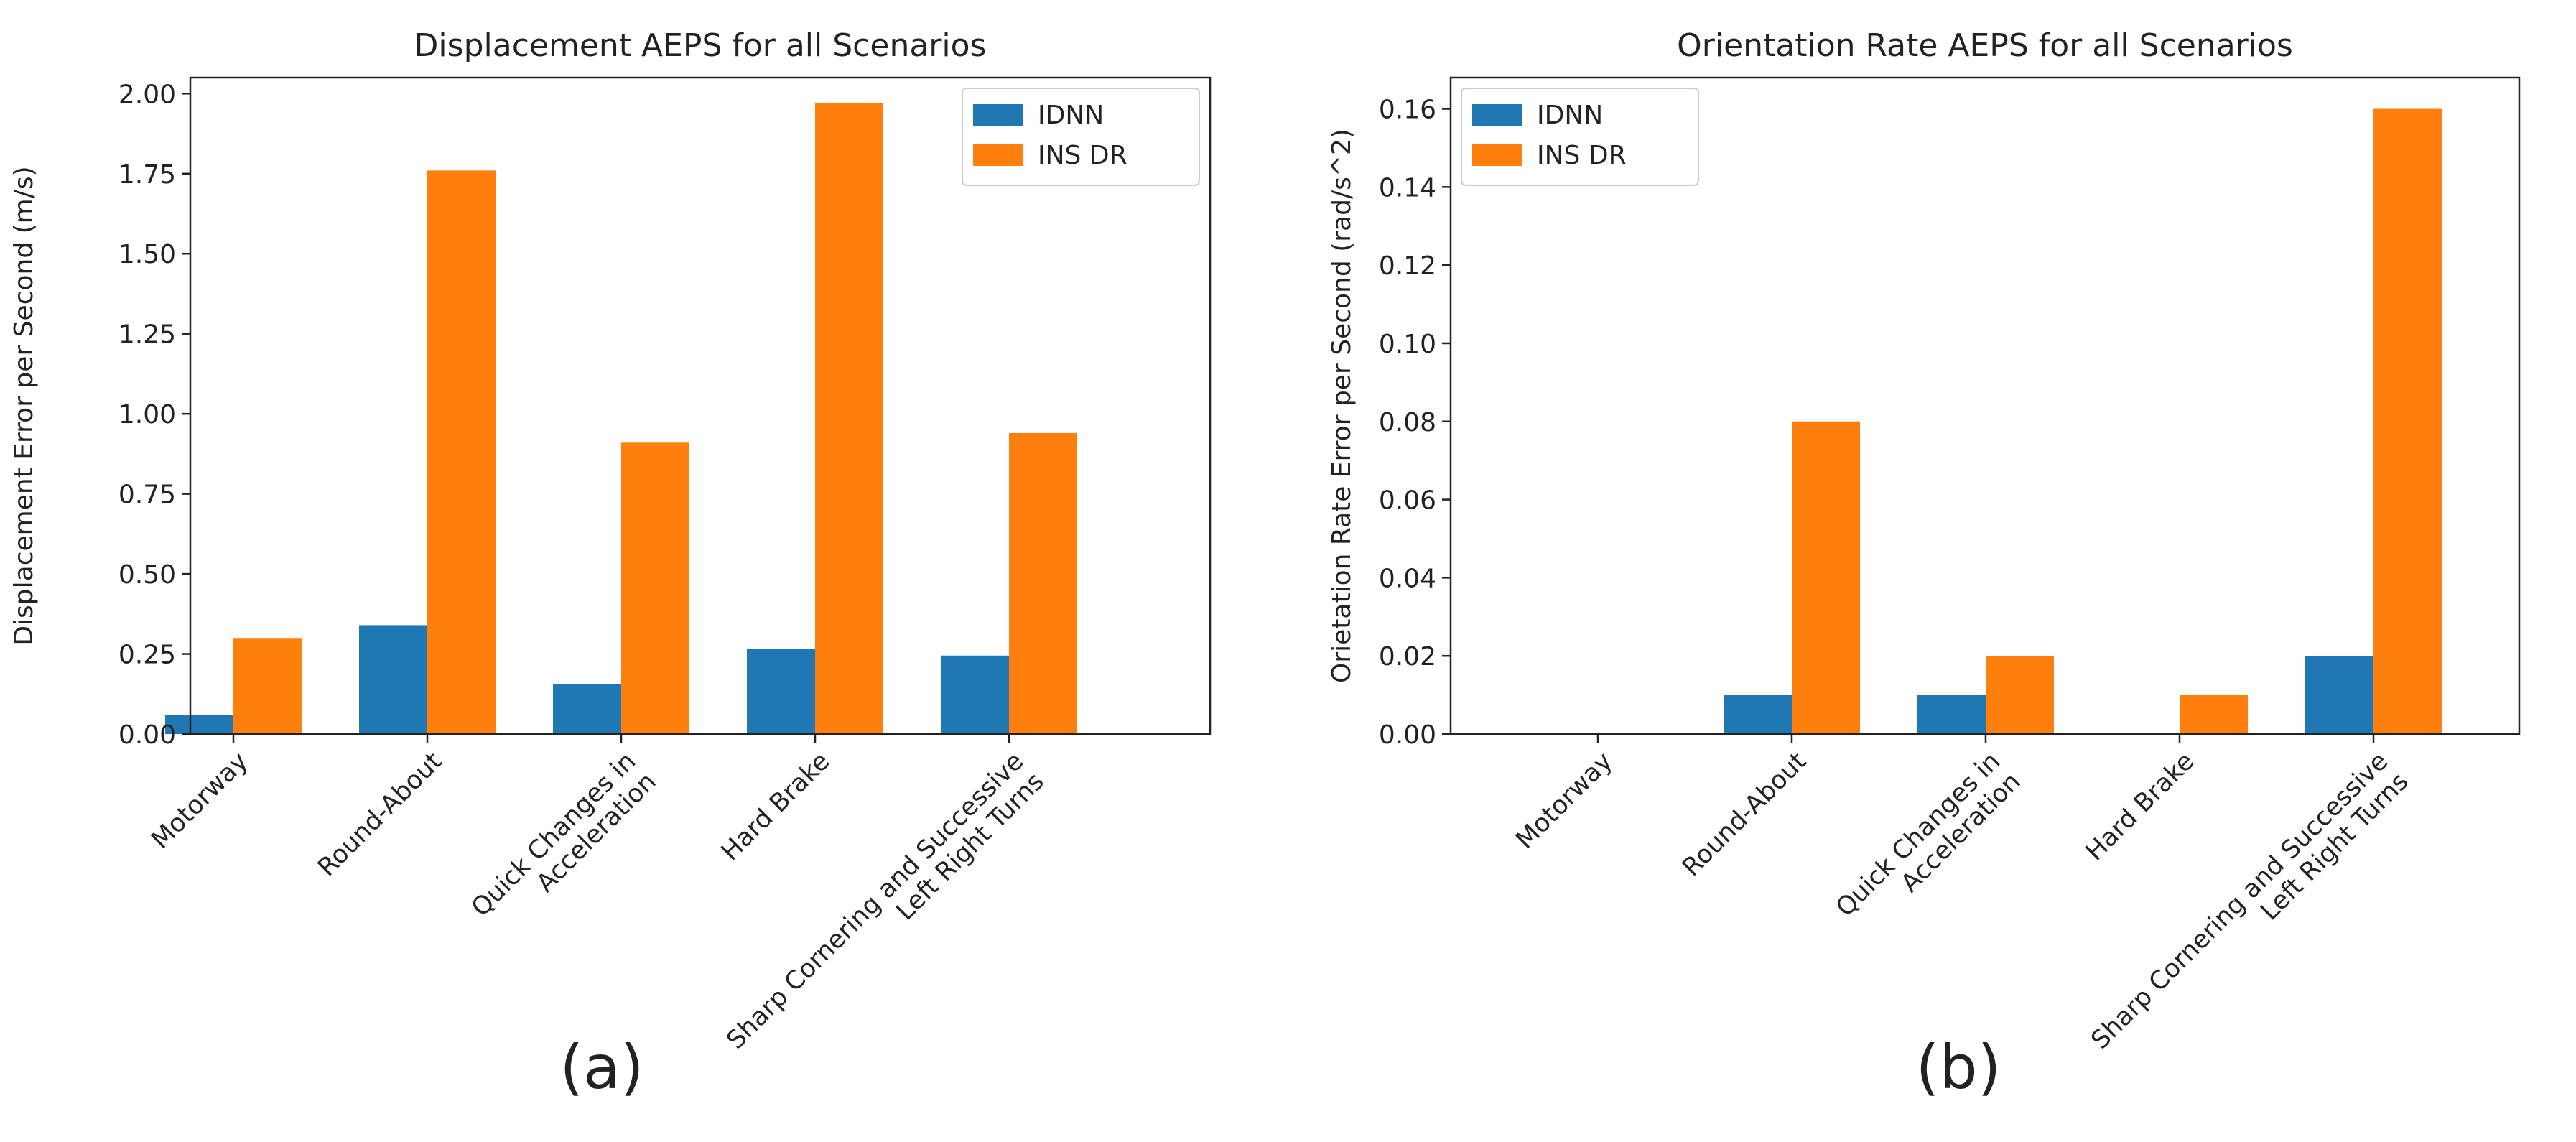 Image resolution: width=2576 pixels, height=1142 pixels. Describe the element at coordinates (147, 175) in the screenshot. I see `y-tick-label: 1.75` at that location.